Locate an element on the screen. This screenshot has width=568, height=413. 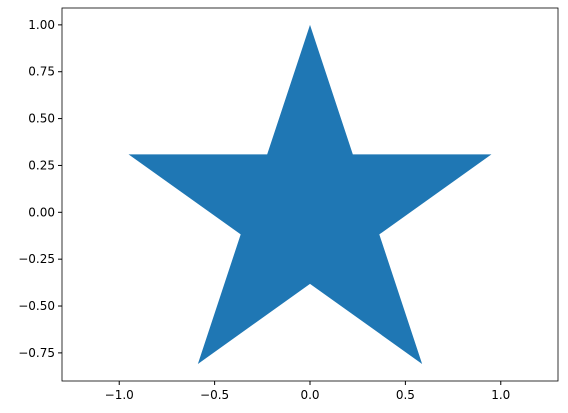
y-tick-label: 0.00 is located at coordinates (41, 212).